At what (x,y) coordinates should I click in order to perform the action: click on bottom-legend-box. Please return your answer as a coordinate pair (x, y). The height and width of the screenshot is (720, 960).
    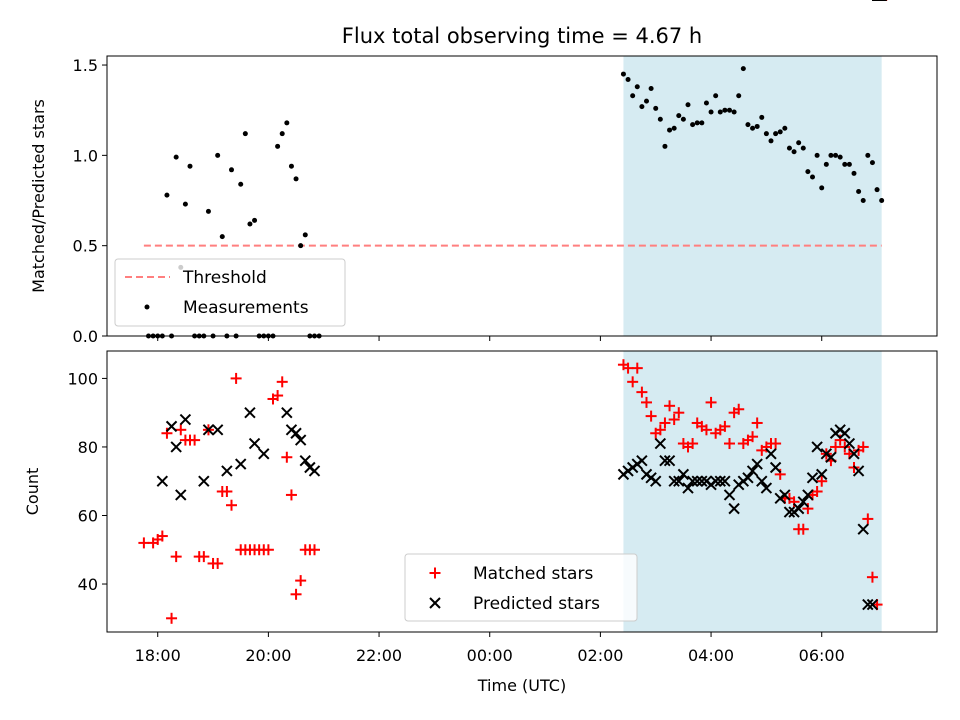
    Looking at the image, I should click on (521, 587).